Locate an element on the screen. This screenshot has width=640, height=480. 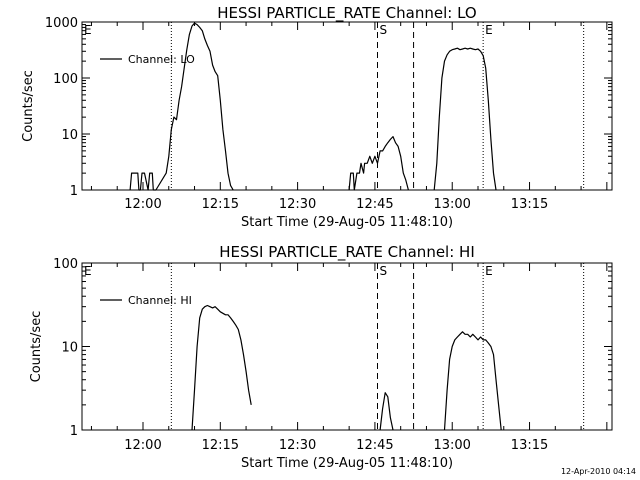
y-tick-label: 1000 is located at coordinates (61, 23).